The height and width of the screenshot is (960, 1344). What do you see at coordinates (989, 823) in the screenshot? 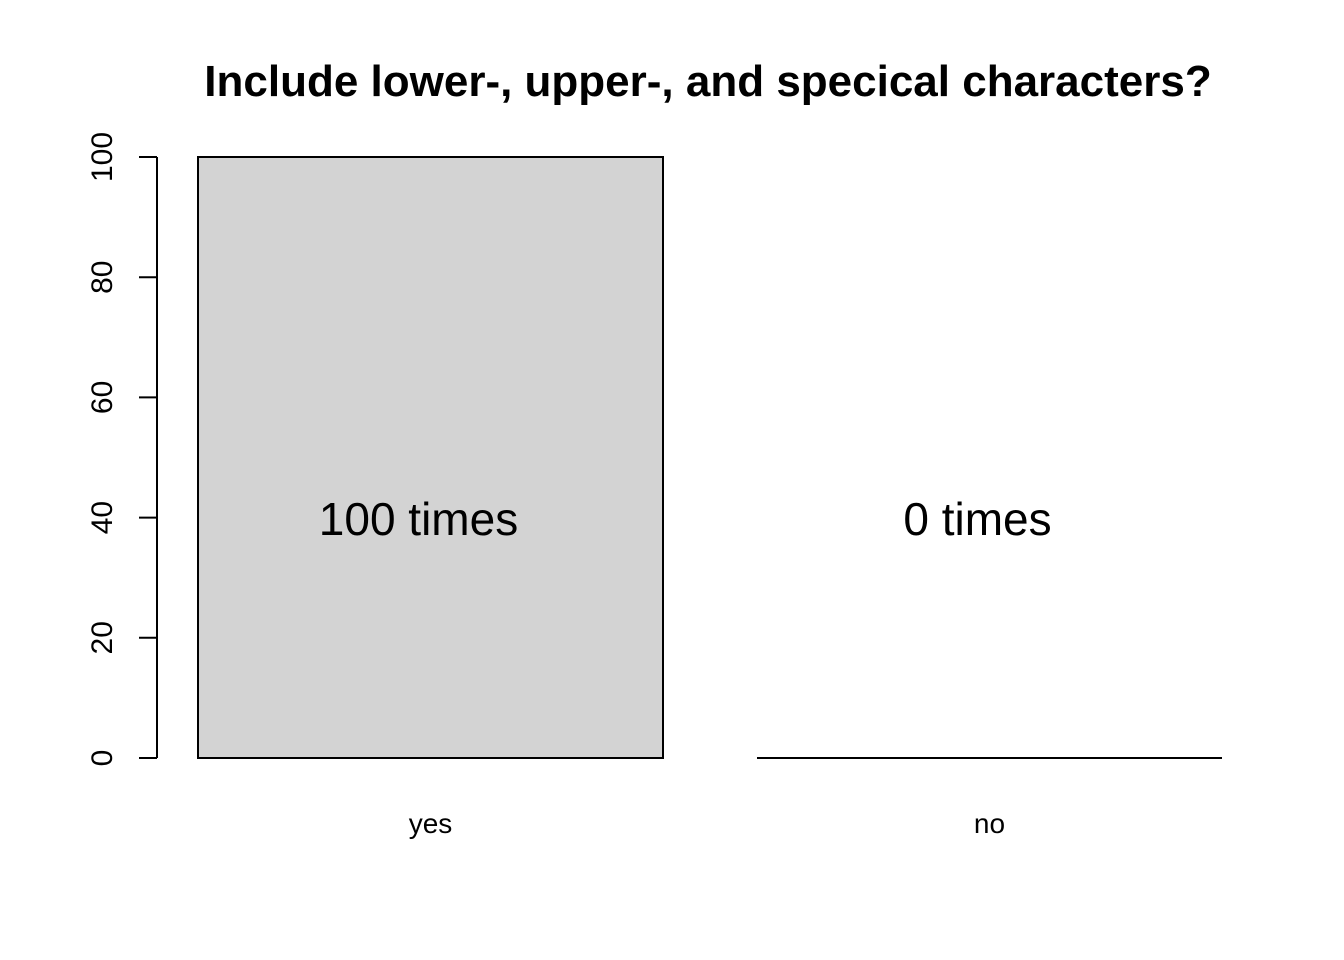
I see `x-category-label: no` at bounding box center [989, 823].